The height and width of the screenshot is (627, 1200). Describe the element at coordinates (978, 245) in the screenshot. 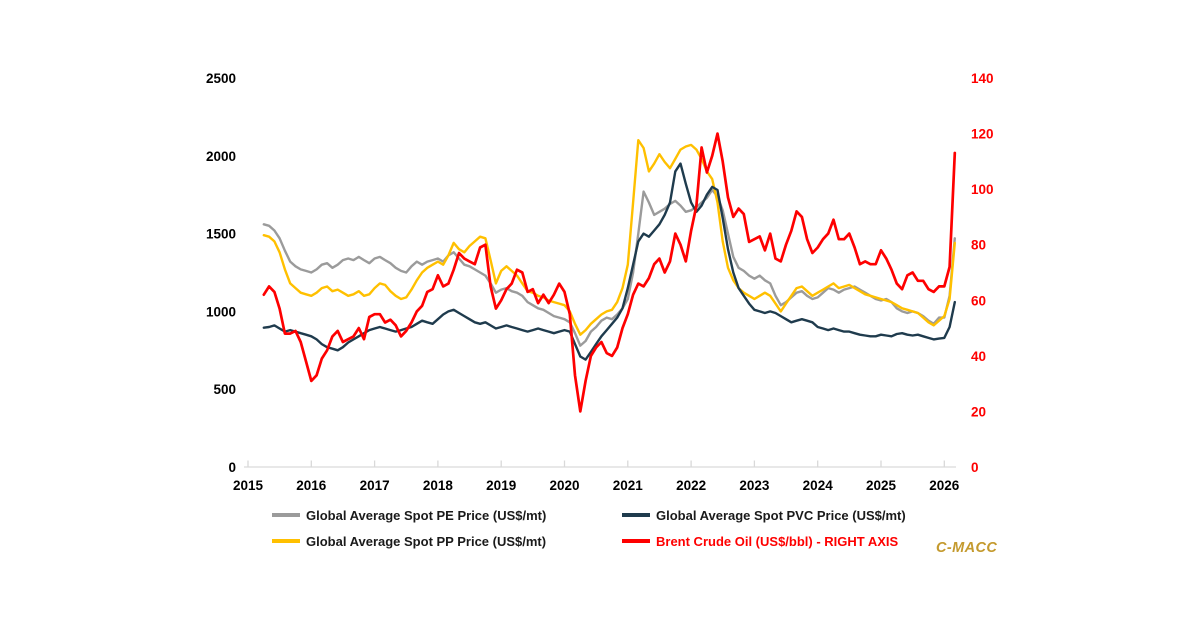

I see `right-axis-label: 80` at that location.